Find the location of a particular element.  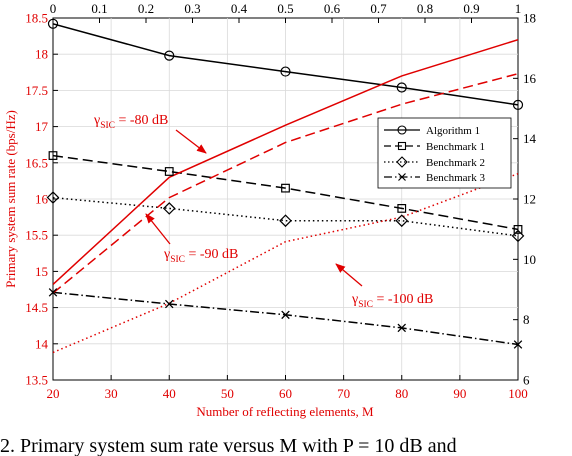

x-tick-label: 100 is located at coordinates (518, 393).